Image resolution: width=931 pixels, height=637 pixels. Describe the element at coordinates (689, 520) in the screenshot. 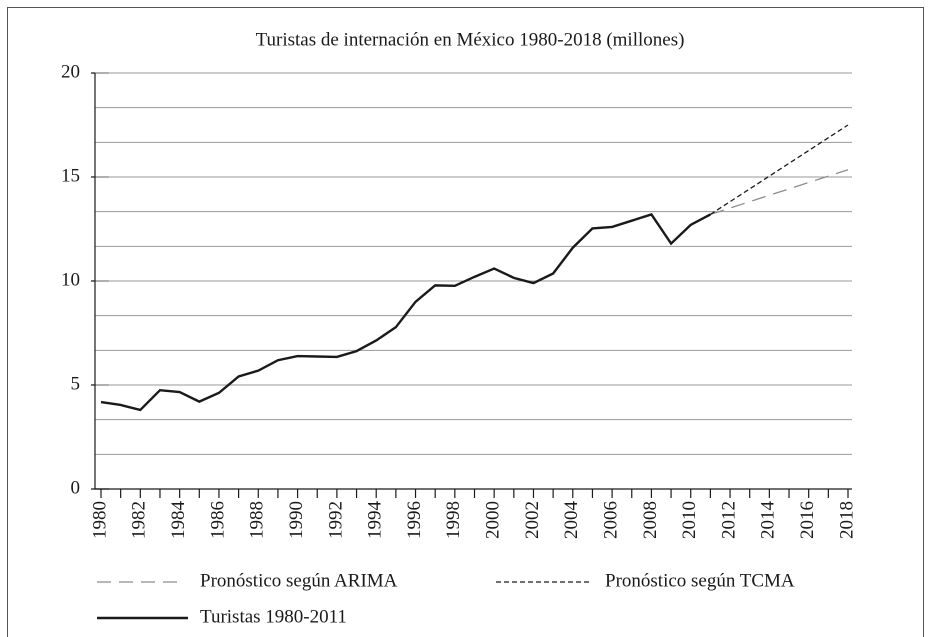

I see `x-tick-label: 2010` at that location.